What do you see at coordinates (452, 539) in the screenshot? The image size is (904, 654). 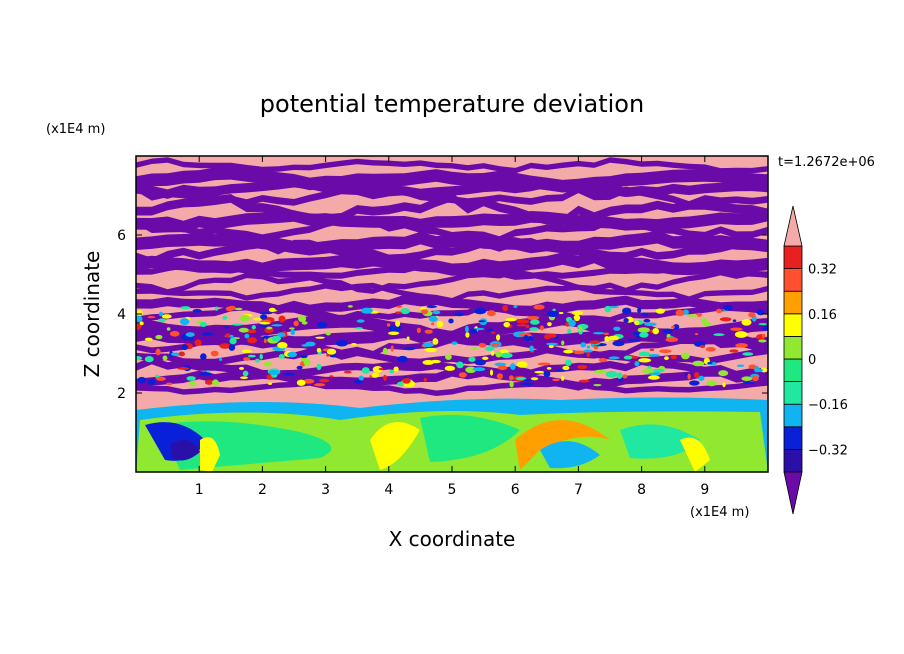 I see `x-axis-label: X coordinate` at bounding box center [452, 539].